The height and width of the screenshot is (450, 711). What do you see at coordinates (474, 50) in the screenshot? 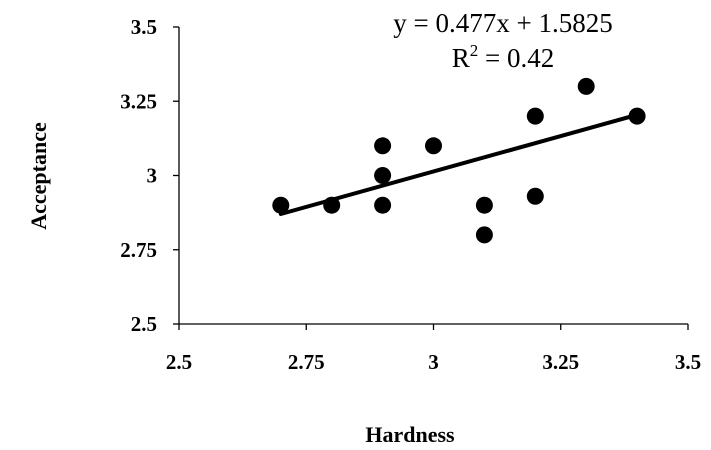
I see `r-squared-superscript: 2` at bounding box center [474, 50].